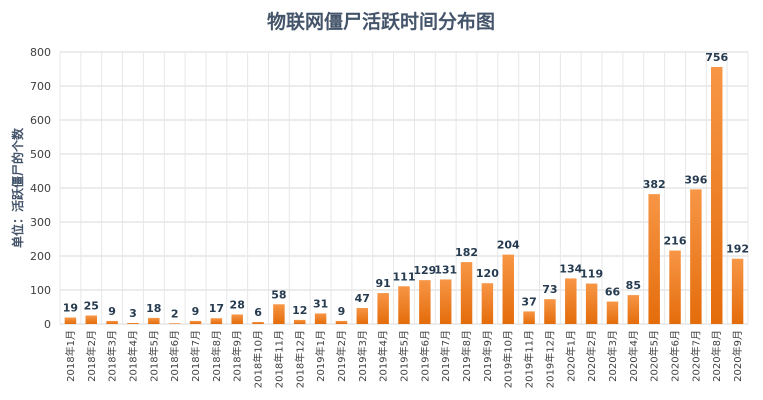 The width and height of the screenshot is (763, 400). I want to click on x-tick-label: 2020年8月, so click(716, 356).